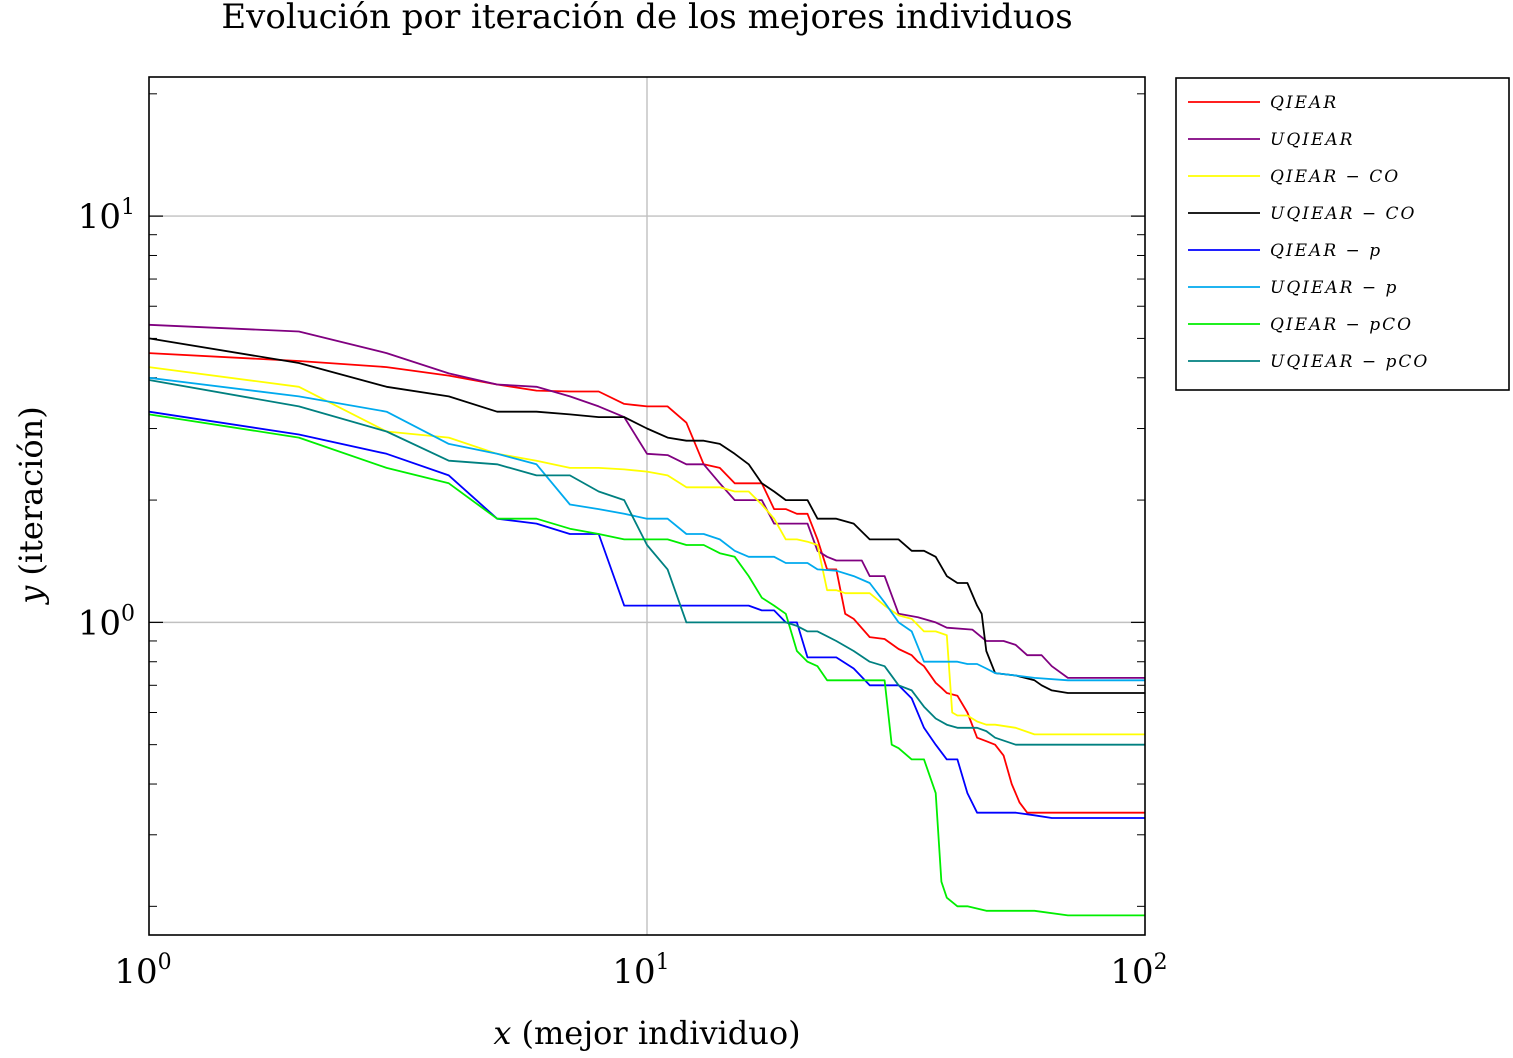  I want to click on legend-label: UQIEAR − CO, so click(1343, 214).